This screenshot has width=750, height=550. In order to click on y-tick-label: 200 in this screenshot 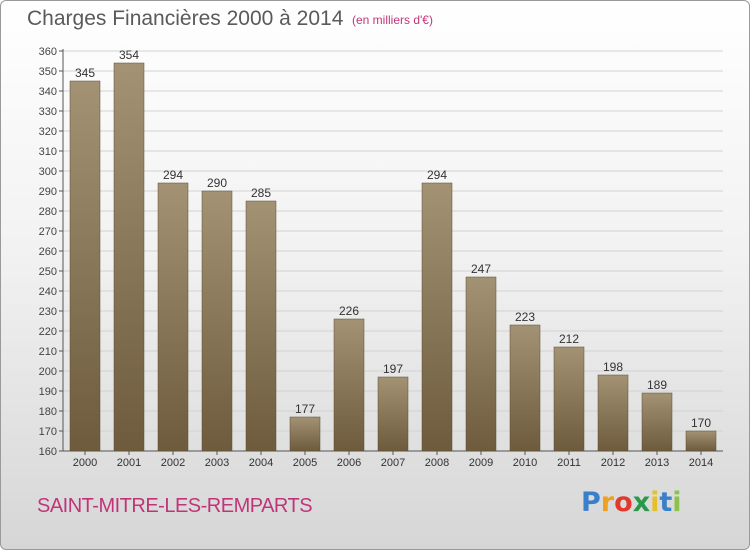, I will do `click(48, 372)`.